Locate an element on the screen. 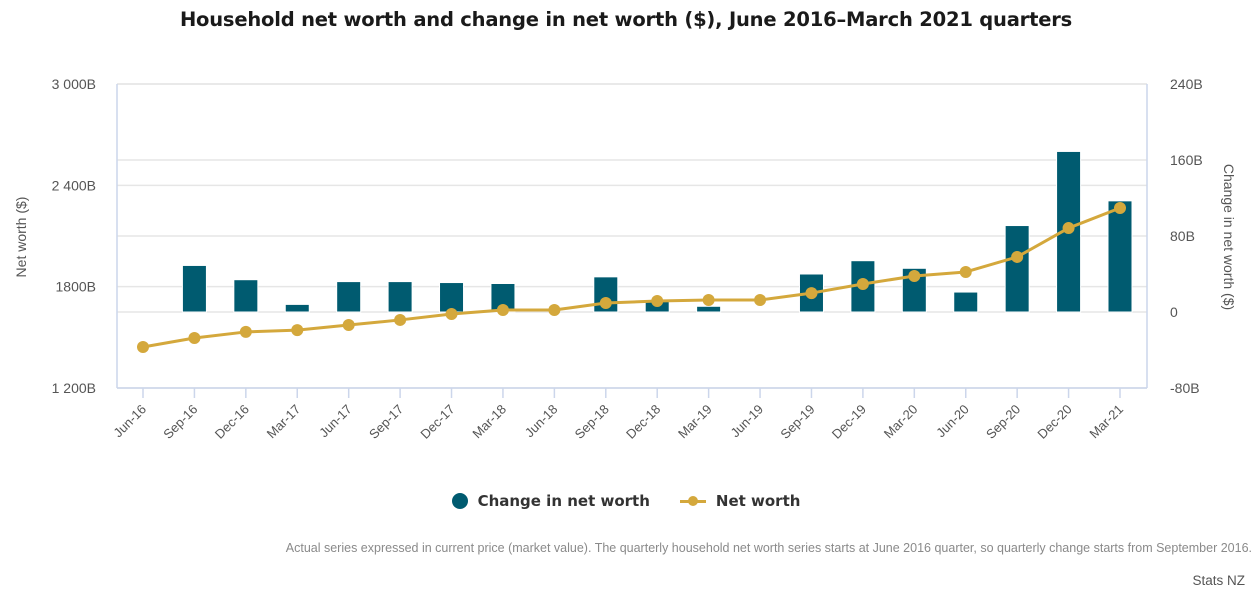 The image size is (1260, 603). x-tick-label: Dec-20 is located at coordinates (1054, 422).